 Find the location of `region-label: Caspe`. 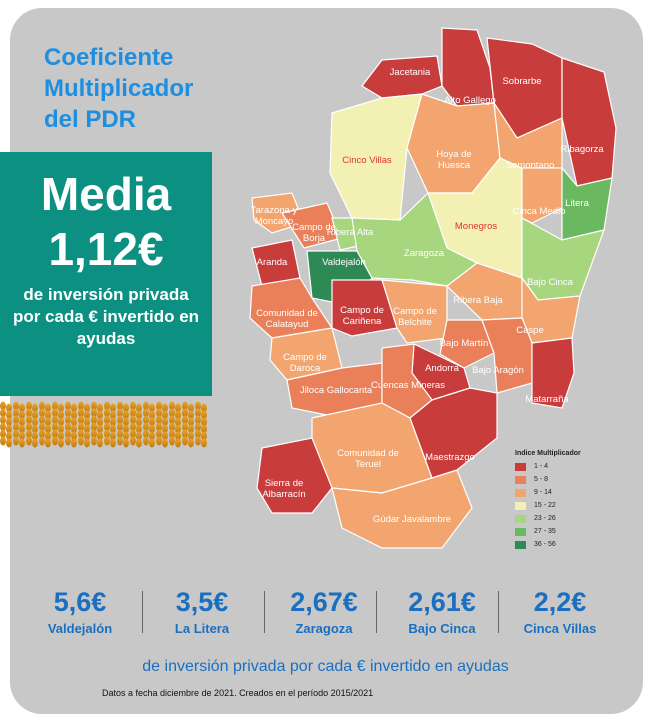

region-label: Caspe is located at coordinates (529, 330).